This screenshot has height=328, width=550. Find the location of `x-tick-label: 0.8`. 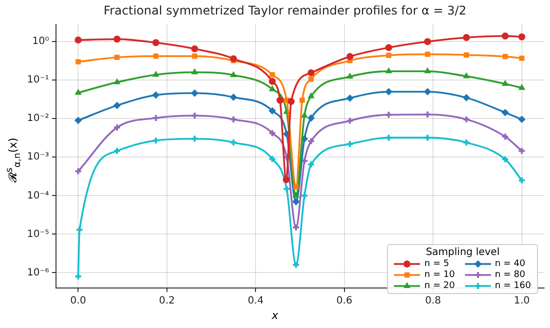

x-tick-label: 0.8 is located at coordinates (433, 301).